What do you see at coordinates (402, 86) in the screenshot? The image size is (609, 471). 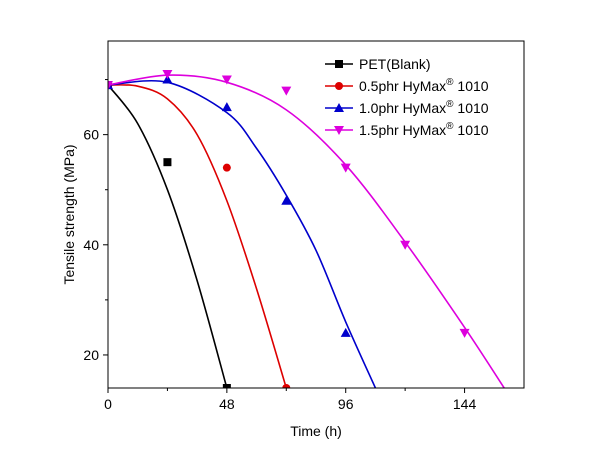 I see `legend-label-main-1: 0.5phr HyMax` at bounding box center [402, 86].